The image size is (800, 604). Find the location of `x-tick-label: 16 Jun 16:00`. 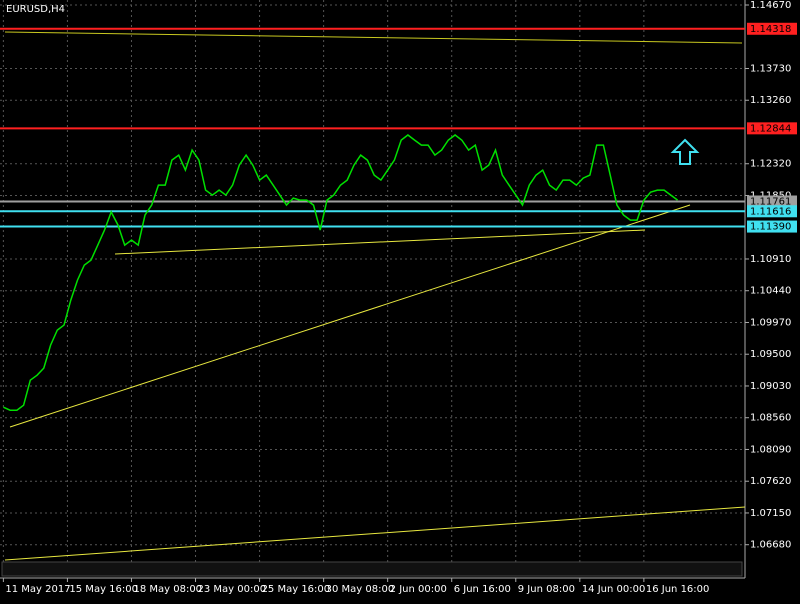

x-tick-label: 16 Jun 16:00 is located at coordinates (678, 589).